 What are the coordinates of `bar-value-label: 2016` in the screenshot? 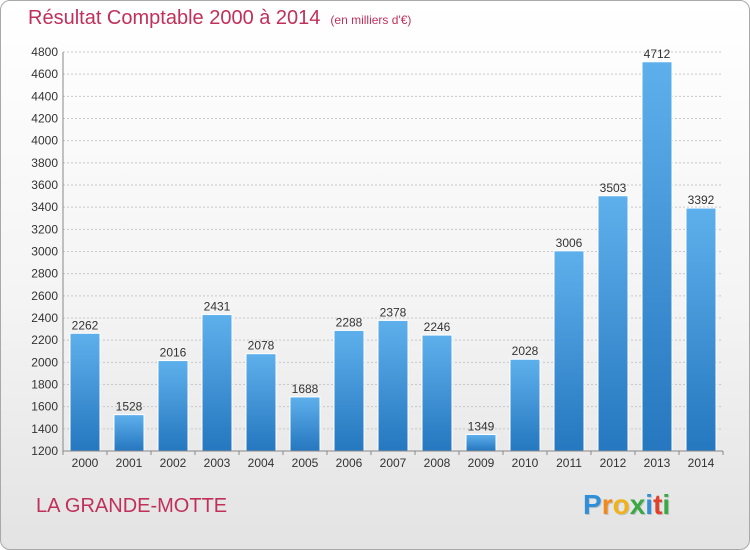 It's located at (173, 353).